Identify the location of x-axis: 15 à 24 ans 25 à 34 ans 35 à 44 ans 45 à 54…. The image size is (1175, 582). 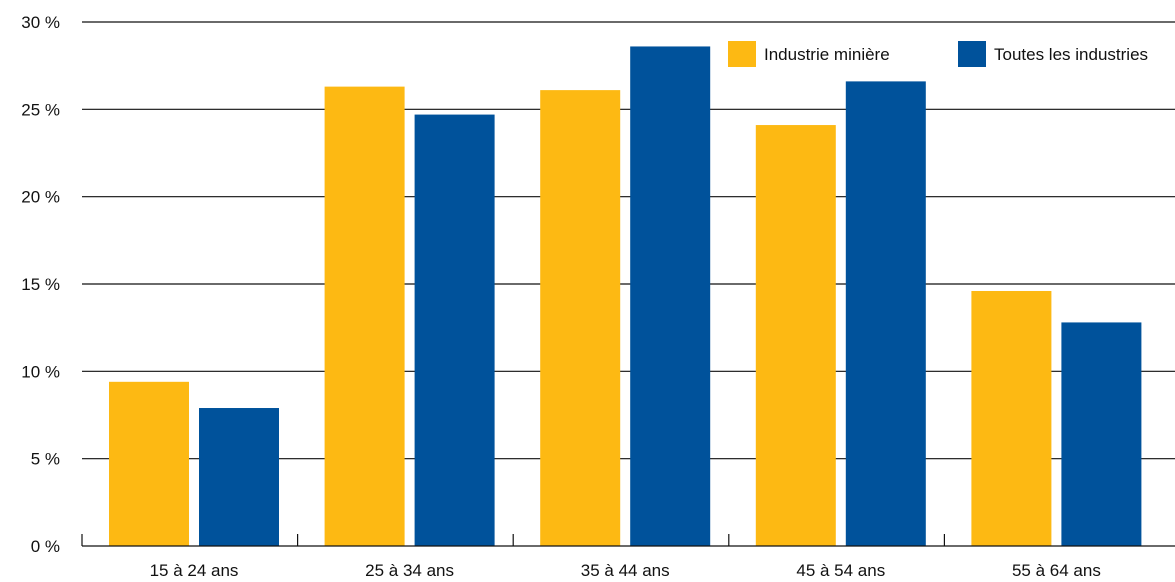
(628, 557).